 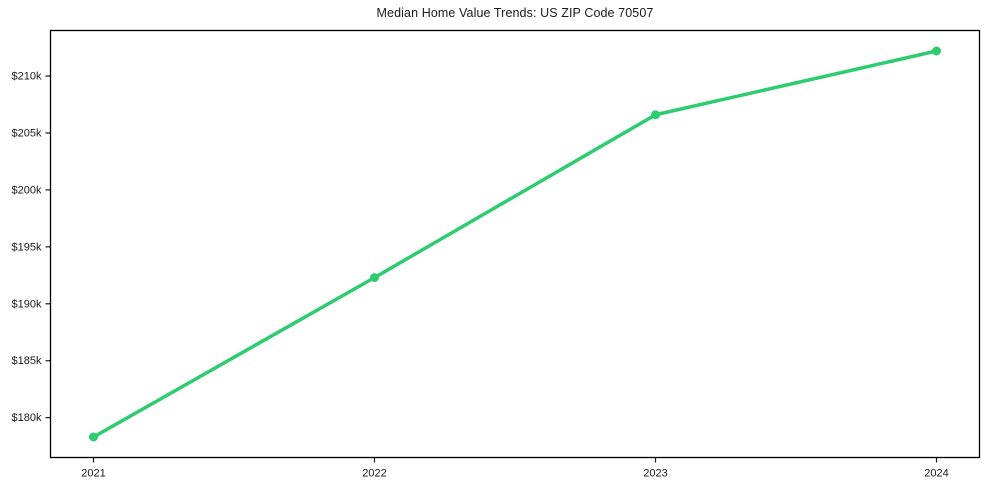 I want to click on y-tick-label: $180k, so click(x=27, y=418).